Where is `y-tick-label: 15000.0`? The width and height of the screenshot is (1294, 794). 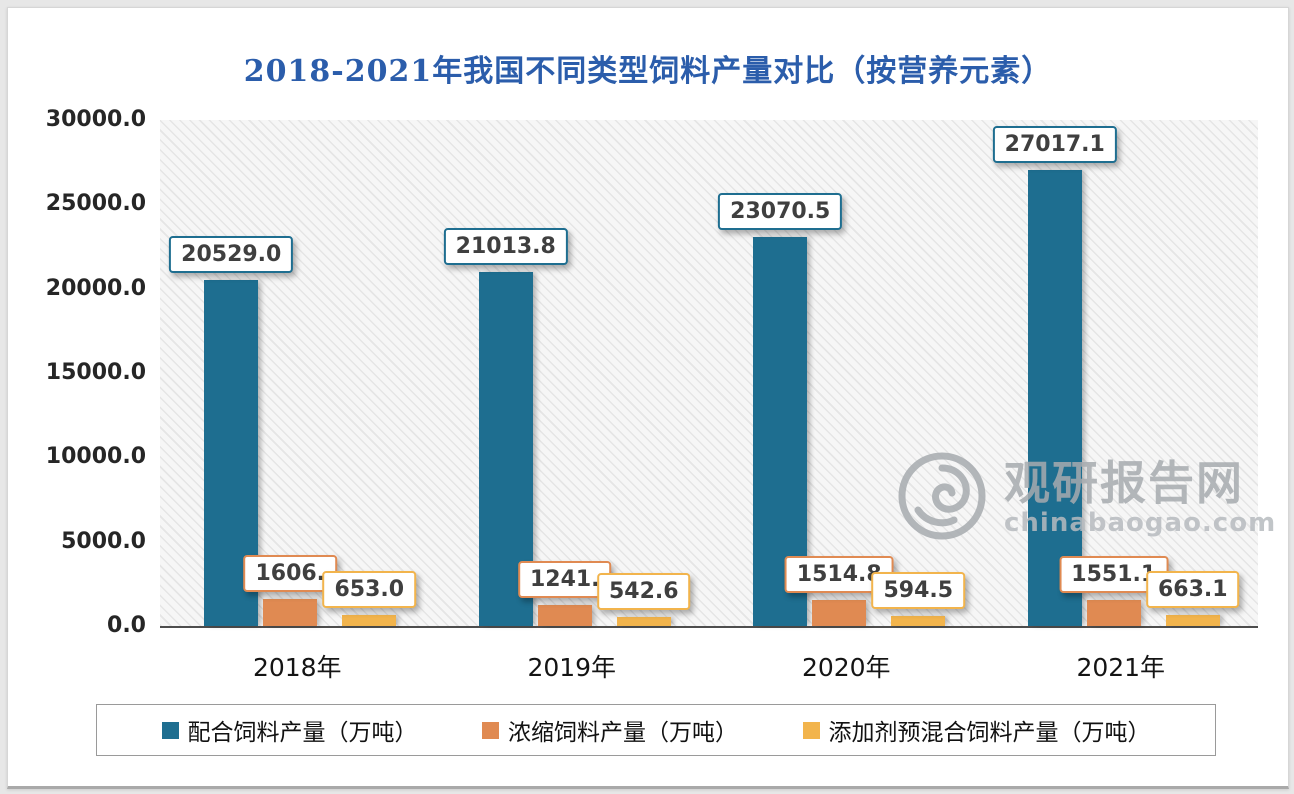
y-tick-label: 15000.0 is located at coordinates (95, 372).